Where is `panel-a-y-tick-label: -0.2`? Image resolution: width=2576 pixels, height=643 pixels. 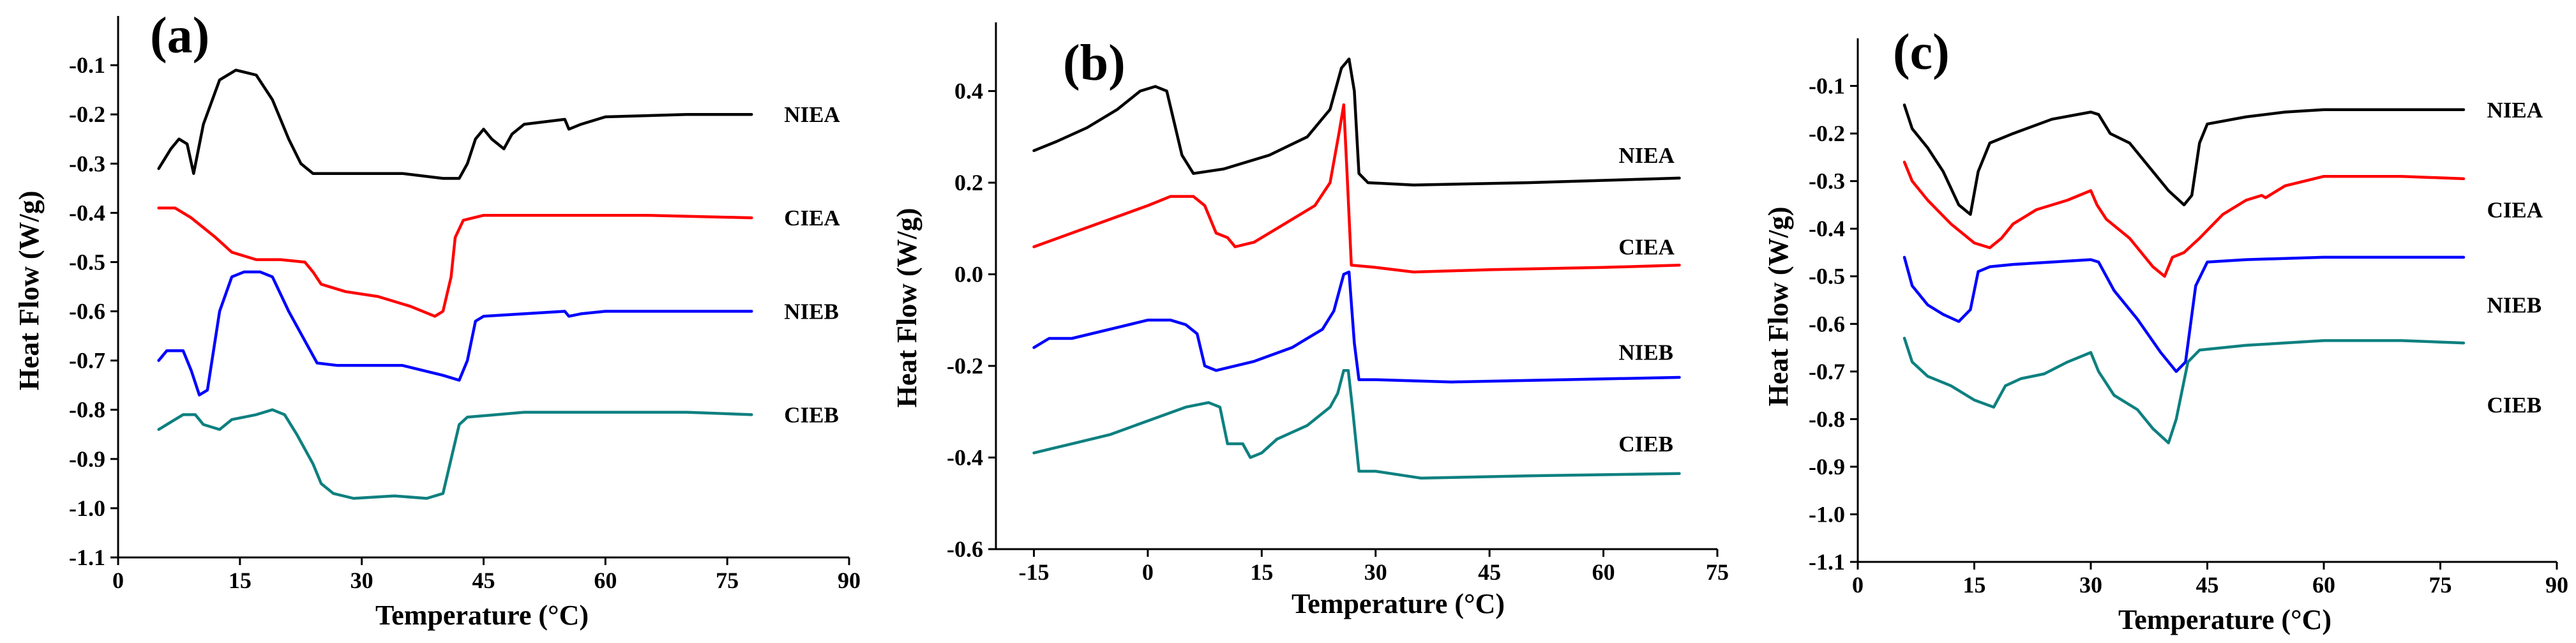
panel-a-y-tick-label: -0.2 is located at coordinates (87, 114).